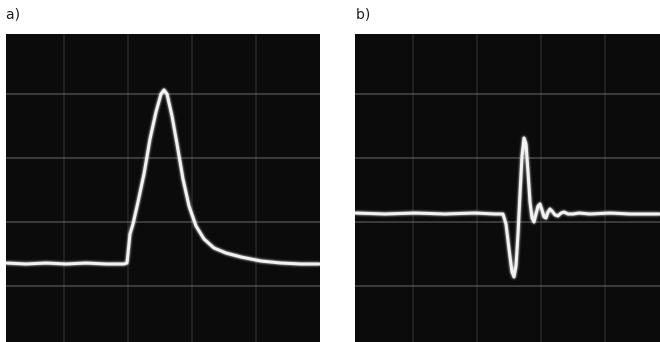  I want to click on panel-b-label: b), so click(363, 15).